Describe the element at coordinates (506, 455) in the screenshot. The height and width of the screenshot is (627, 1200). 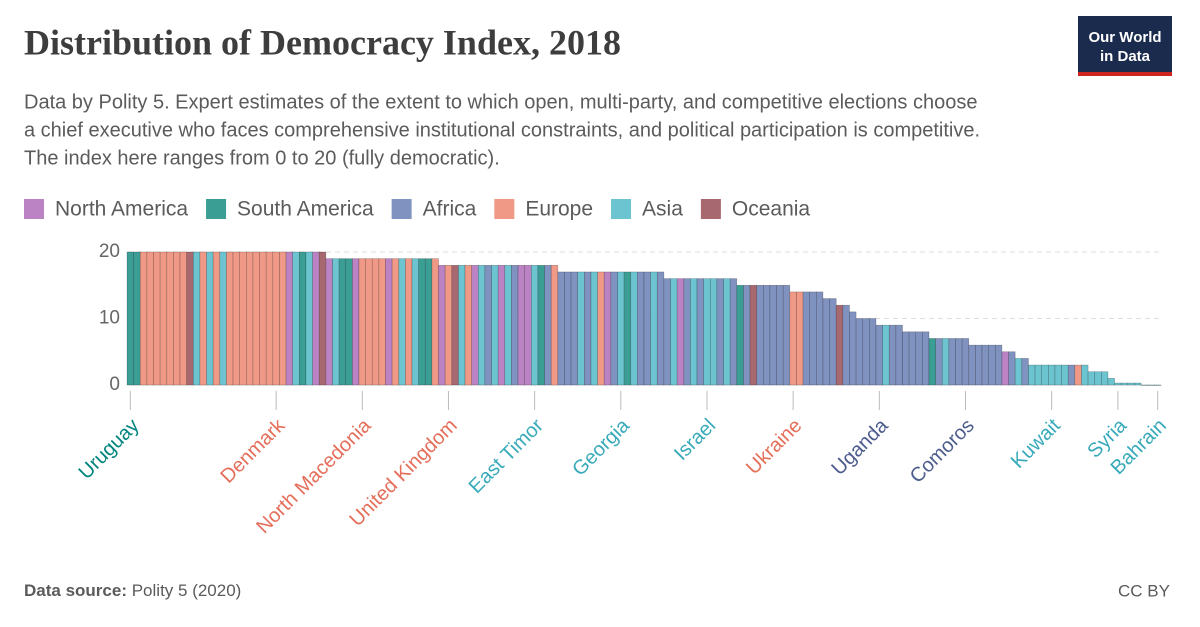
I see `x-tick-label: East Timor` at that location.